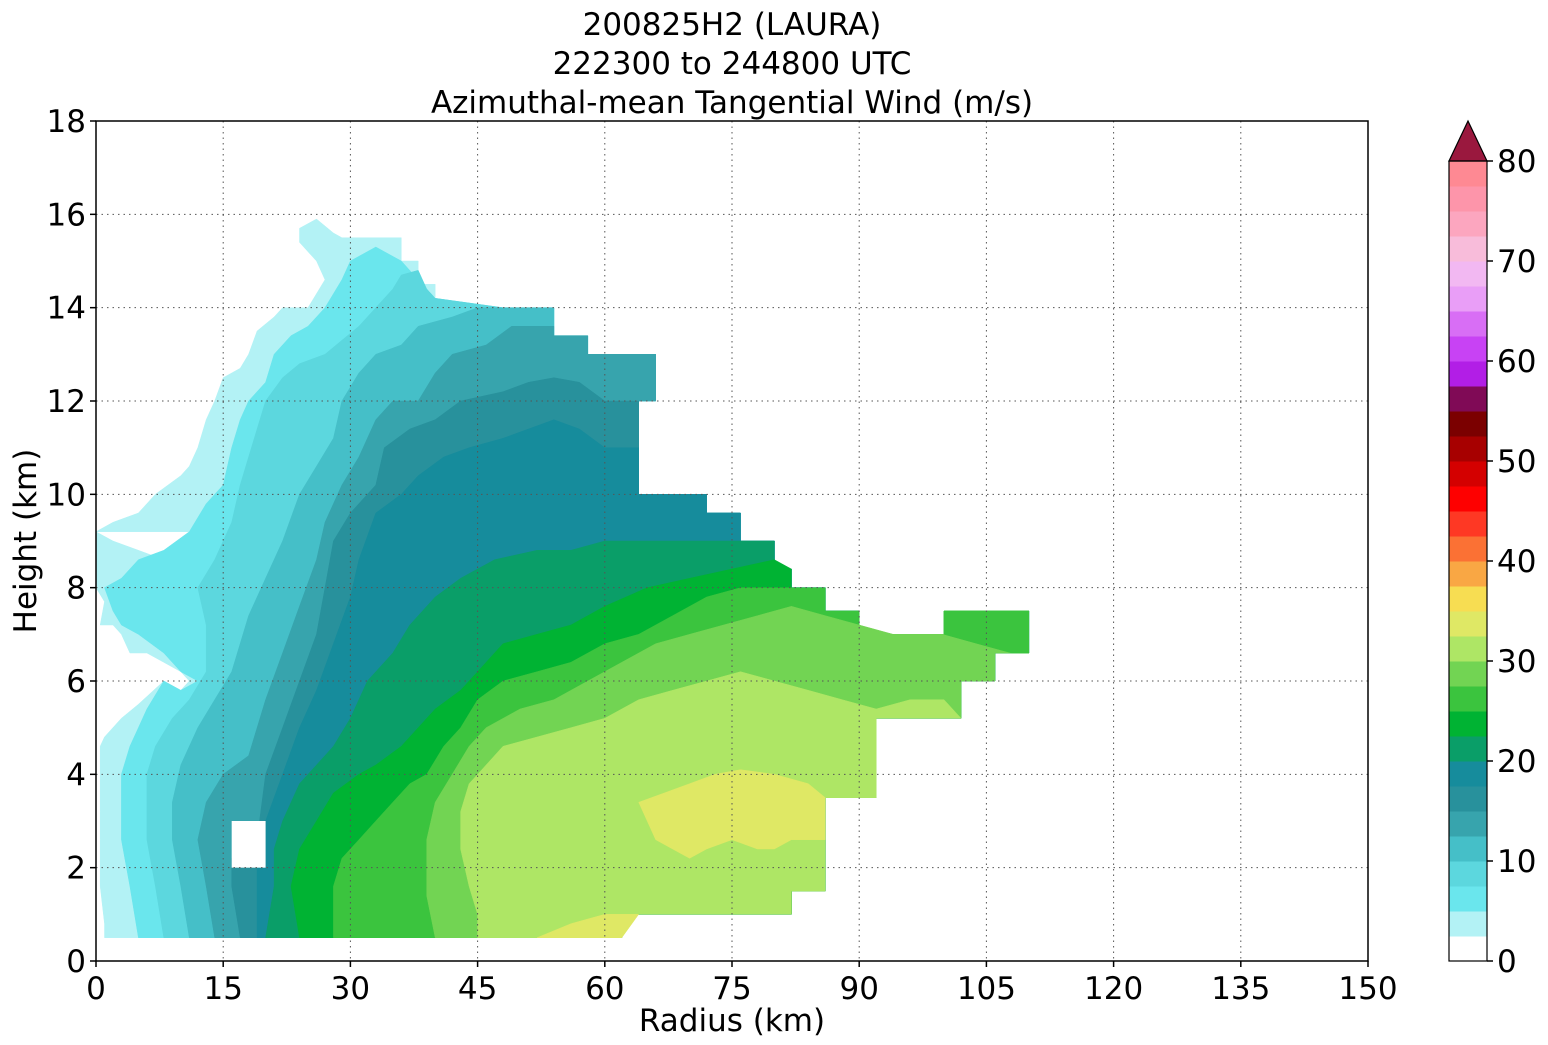 This screenshot has width=1548, height=1045. What do you see at coordinates (477, 989) in the screenshot?
I see `x-tick-label-45: 45` at bounding box center [477, 989].